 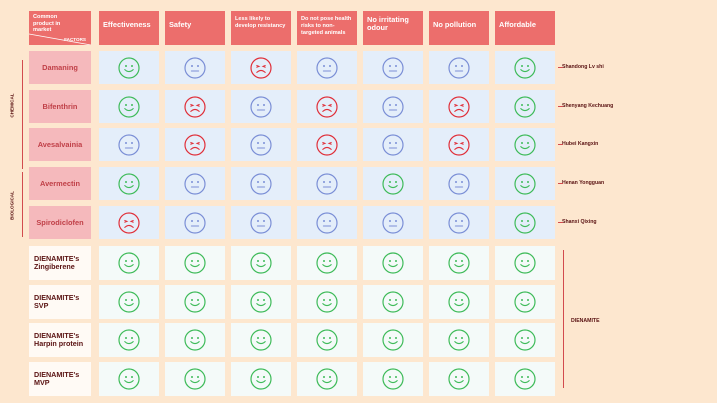 I want to click on product-name-6: DIENAMITE's SVP, so click(x=60, y=302).